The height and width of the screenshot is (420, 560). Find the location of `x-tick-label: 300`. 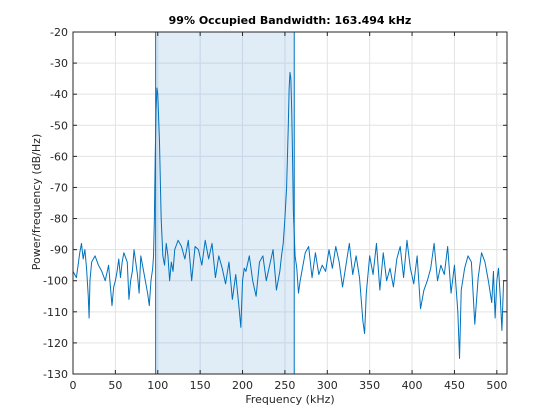

x-tick-label: 300 is located at coordinates (327, 385).